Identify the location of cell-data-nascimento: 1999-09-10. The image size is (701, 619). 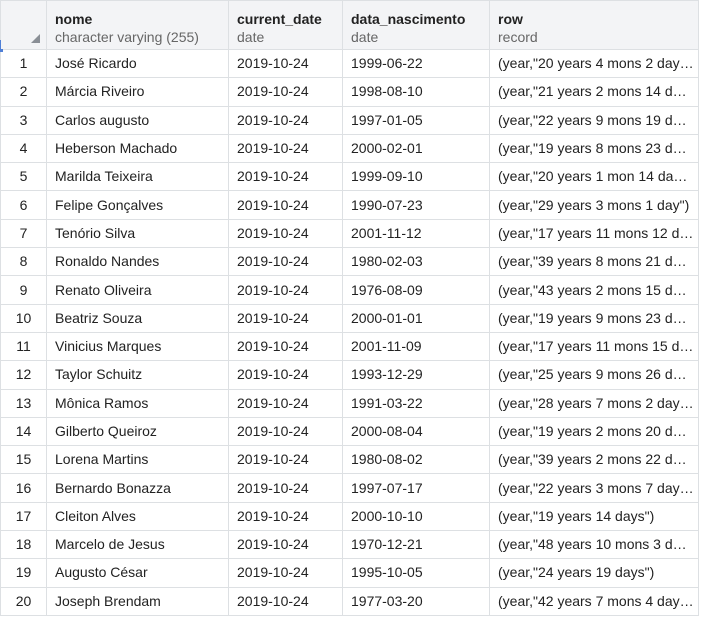
(416, 177).